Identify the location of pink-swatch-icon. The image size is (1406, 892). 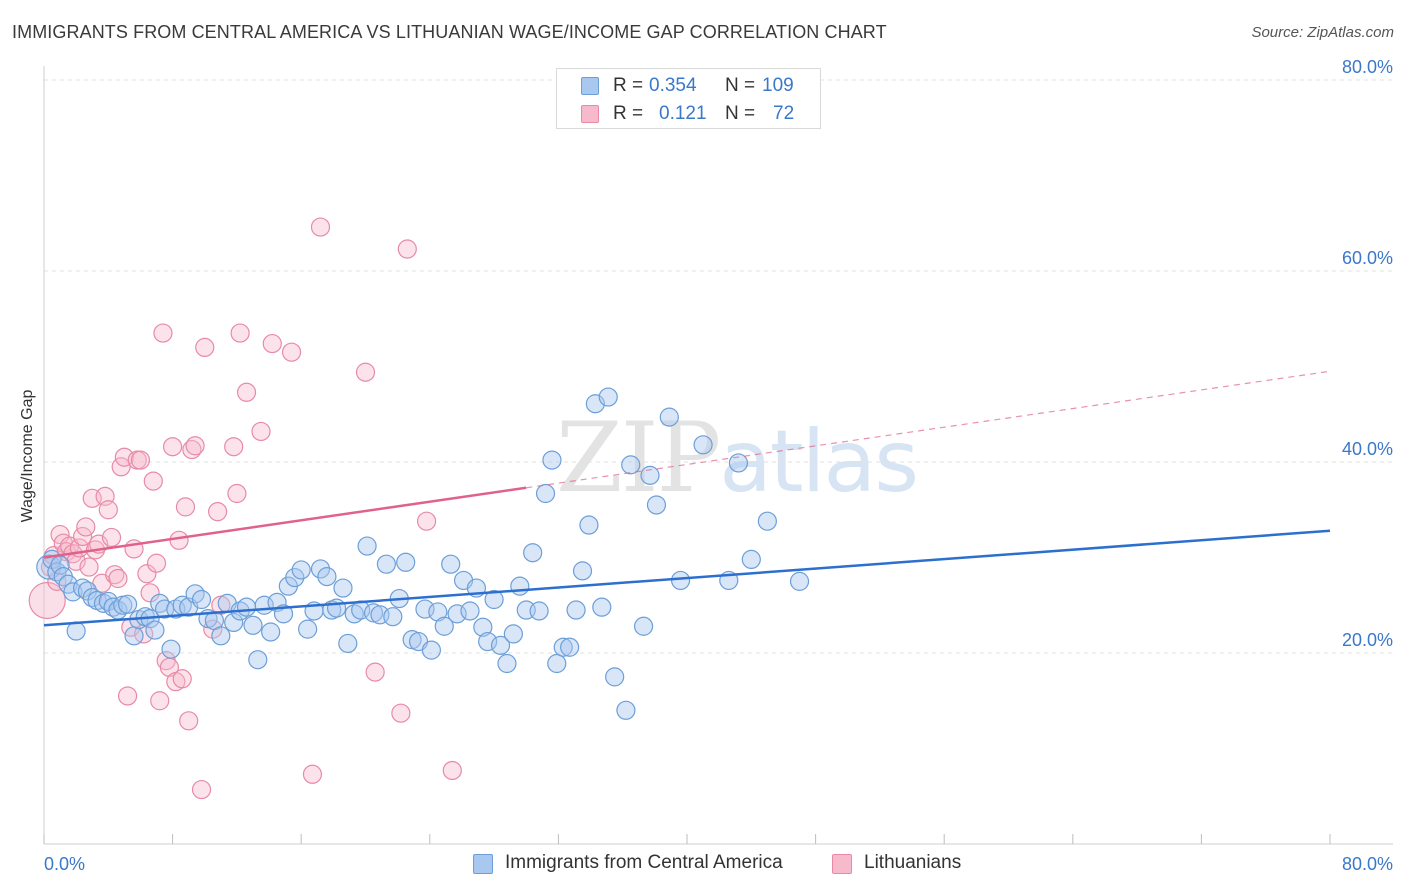
(842, 864).